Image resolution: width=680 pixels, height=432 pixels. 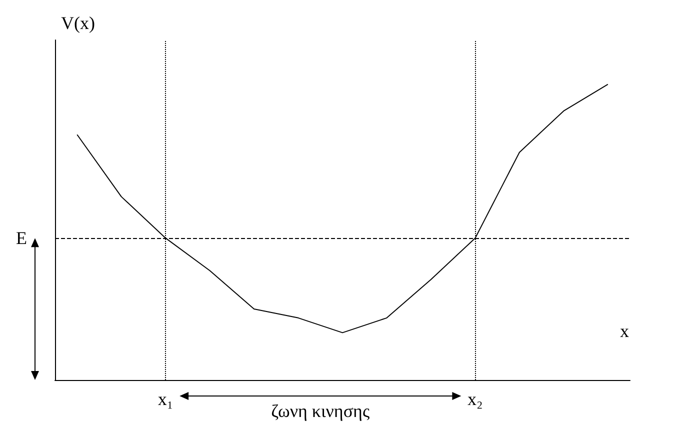 What do you see at coordinates (78, 23) in the screenshot?
I see `y-axis-title: V(x)` at bounding box center [78, 23].